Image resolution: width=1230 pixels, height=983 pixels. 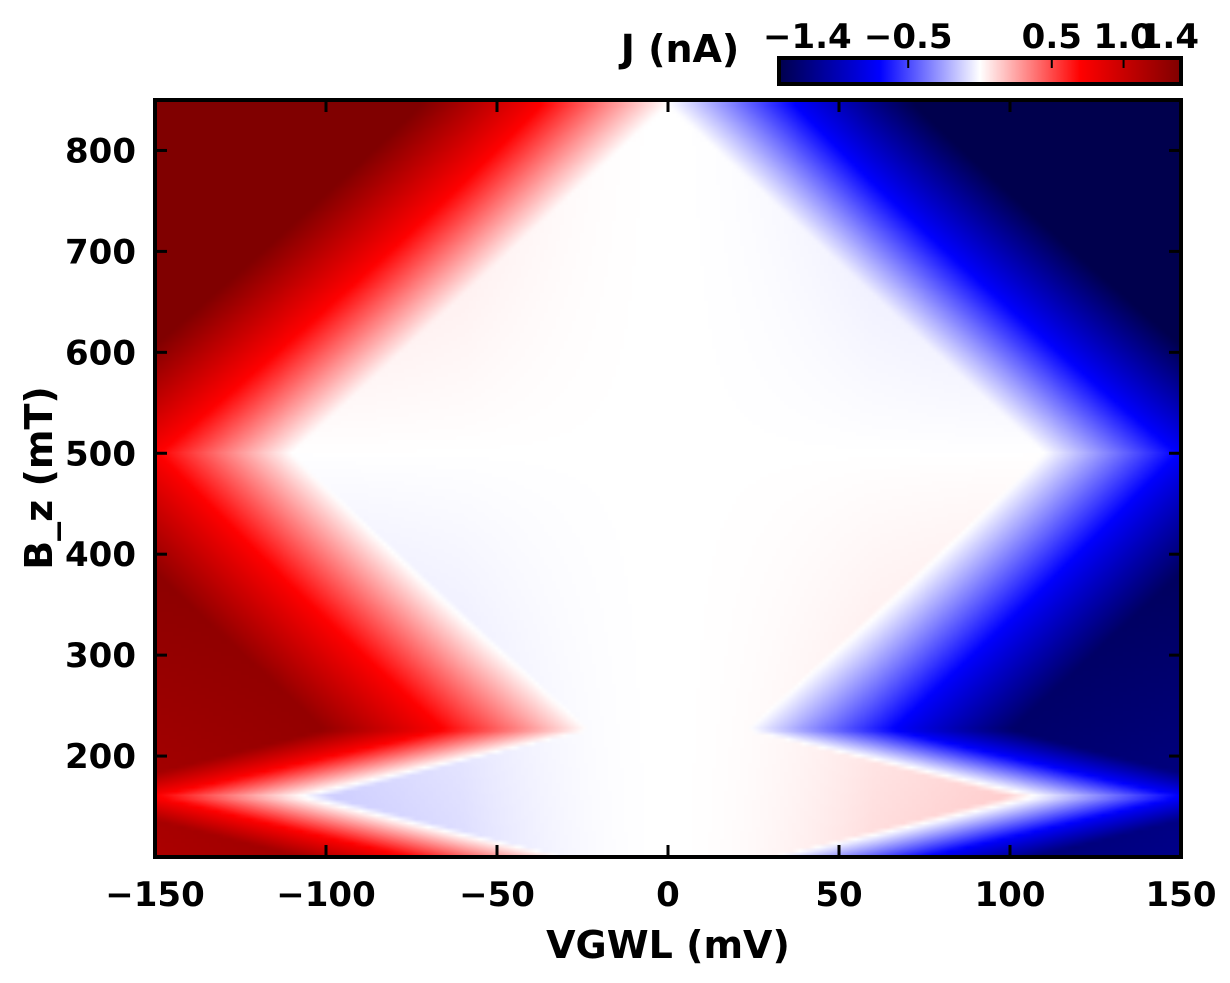 I want to click on colorbar-tick-label: 1.0, so click(x=1123, y=37).